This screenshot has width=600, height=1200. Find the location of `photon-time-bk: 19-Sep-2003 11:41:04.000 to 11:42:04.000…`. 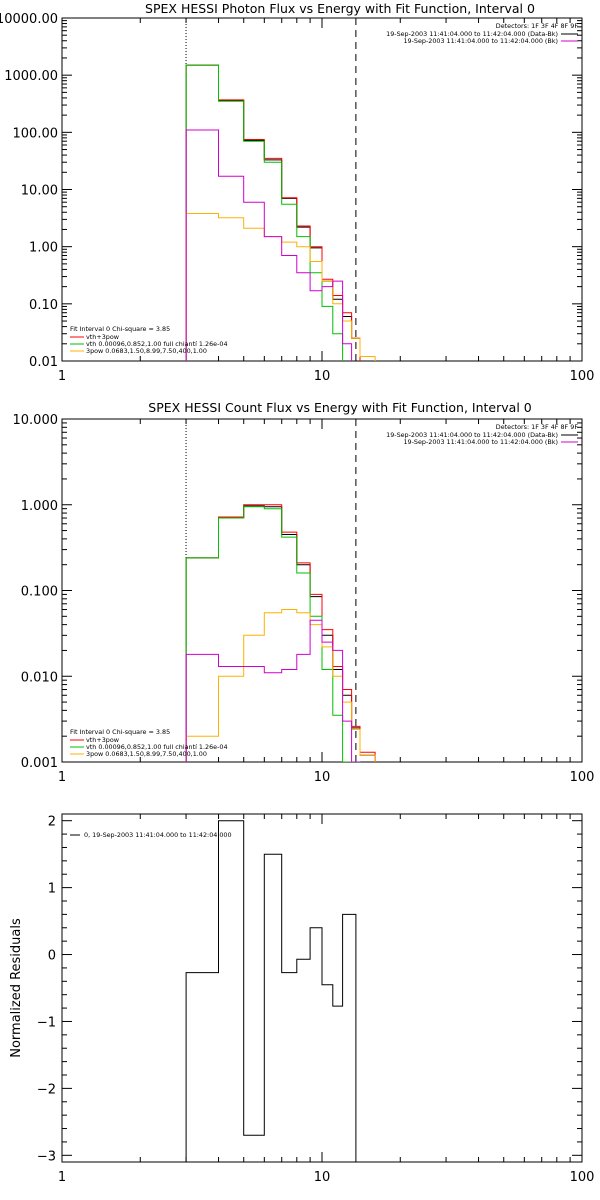

photon-time-bk: 19-Sep-2003 11:41:04.000 to 11:42:04.000… is located at coordinates (480, 41).